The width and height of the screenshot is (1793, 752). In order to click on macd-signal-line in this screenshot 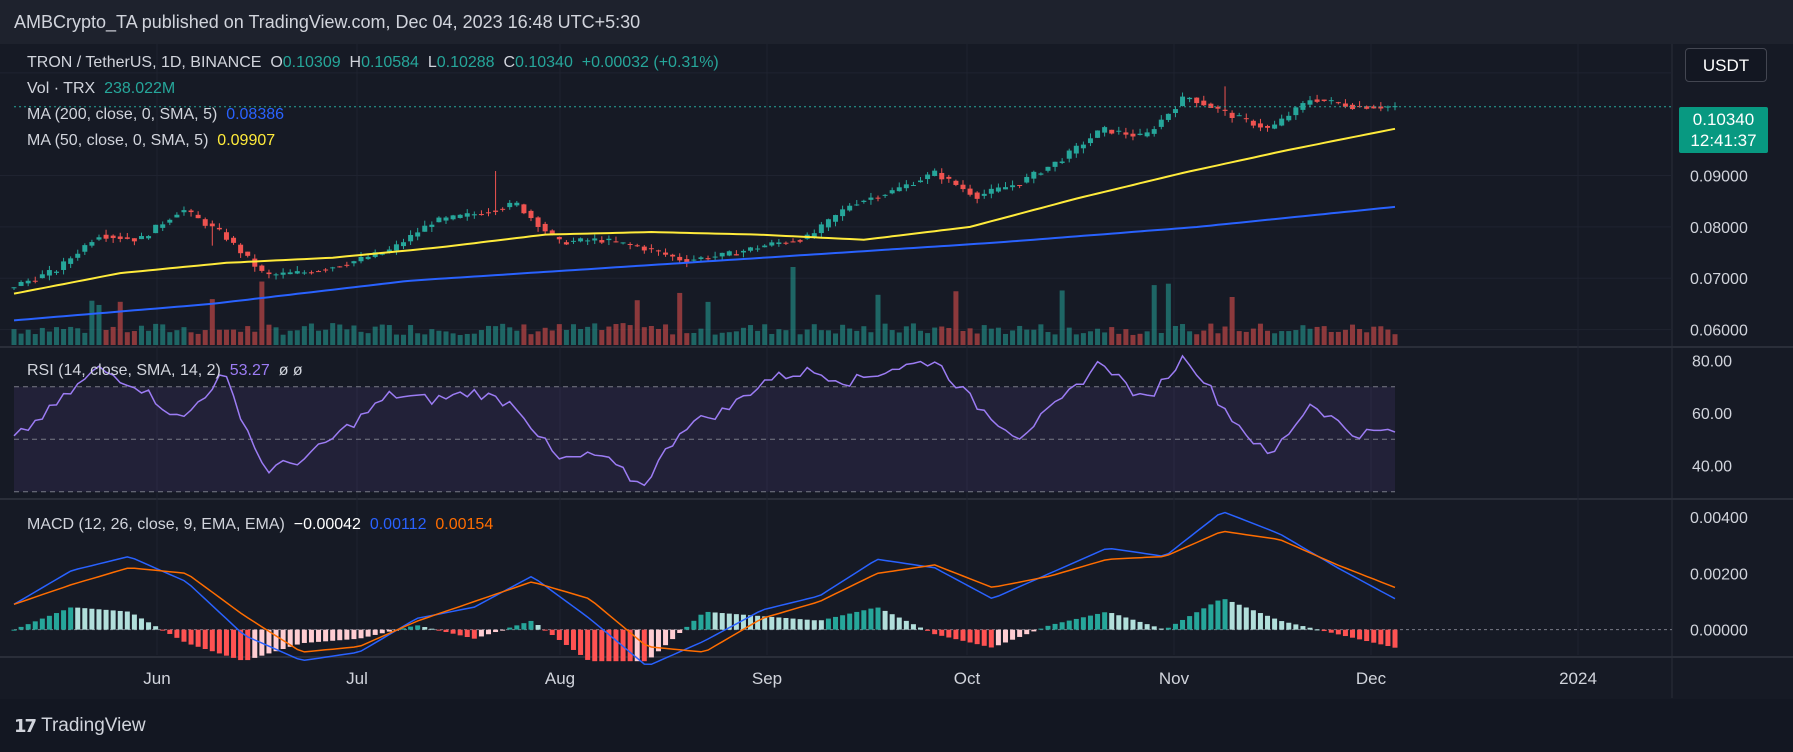, I will do `click(704, 591)`.